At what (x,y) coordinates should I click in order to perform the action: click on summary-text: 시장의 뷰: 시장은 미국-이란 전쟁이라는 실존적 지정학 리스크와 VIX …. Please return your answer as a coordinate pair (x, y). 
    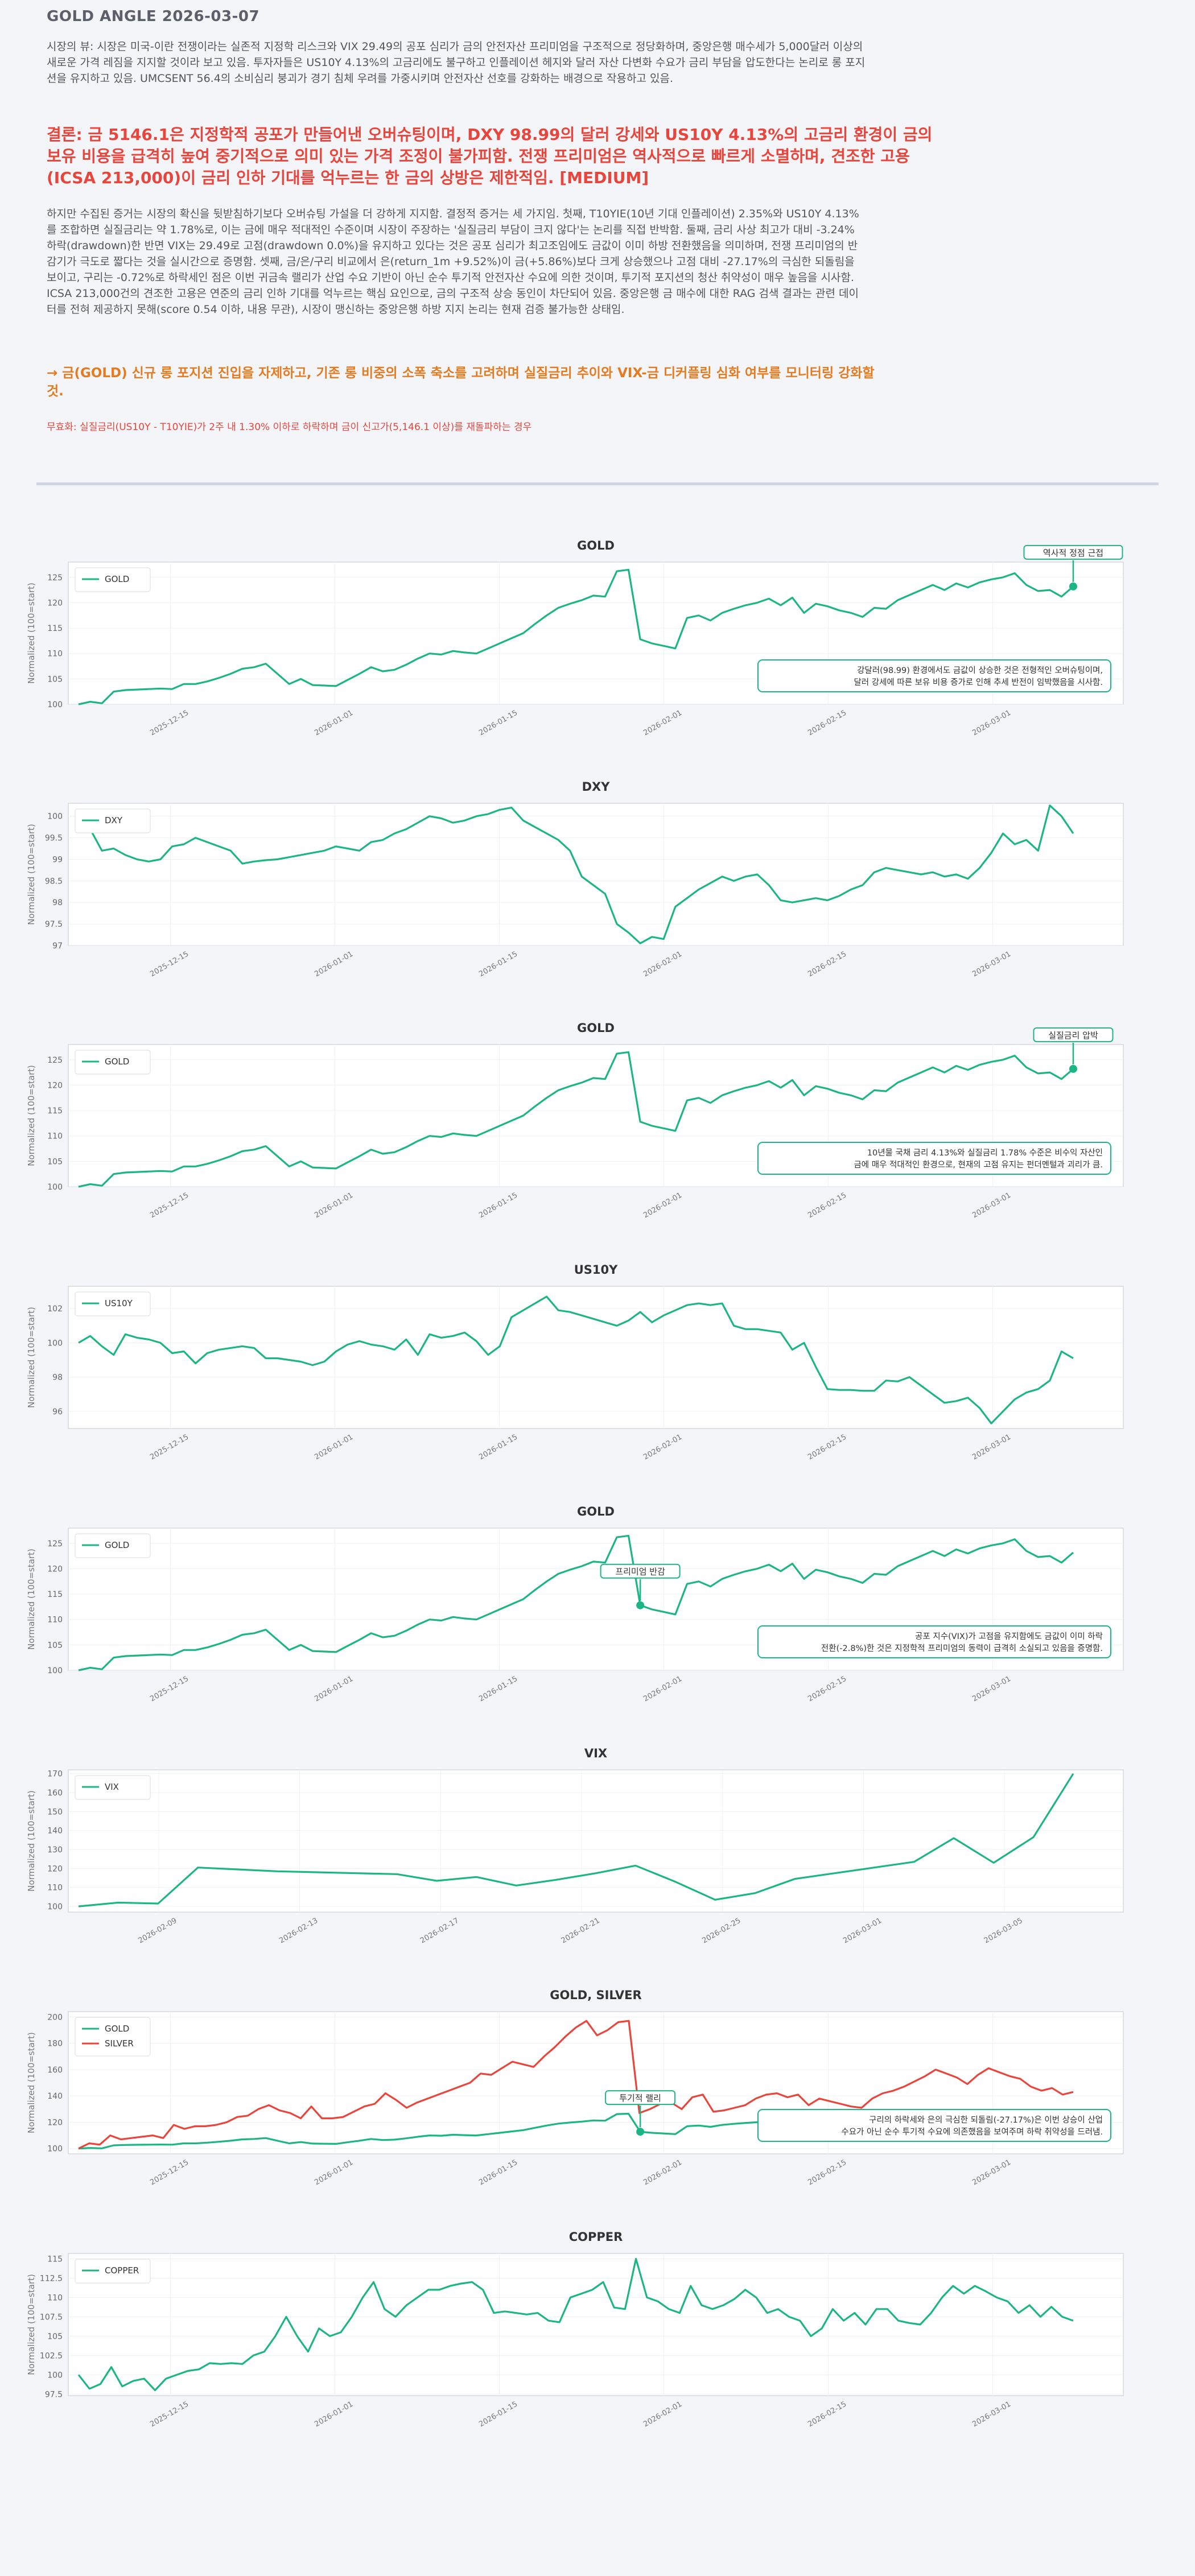
    Looking at the image, I should click on (456, 63).